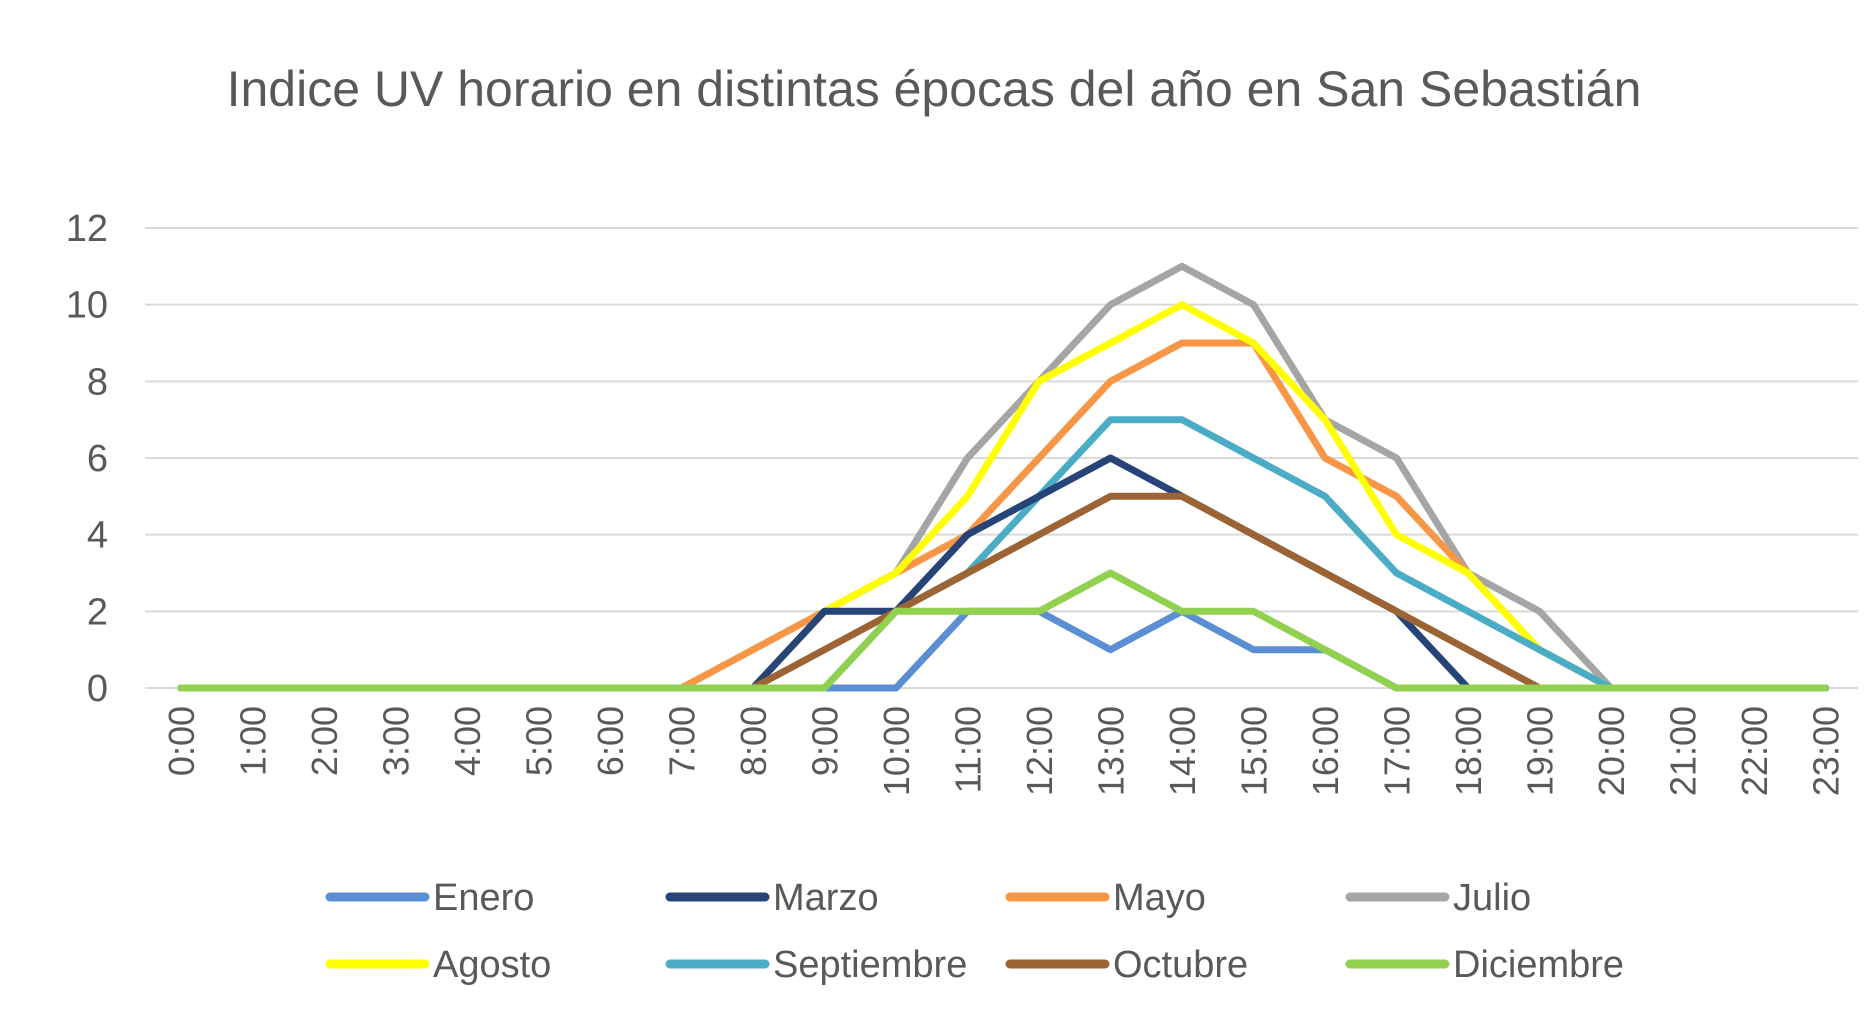  Describe the element at coordinates (1182, 751) in the screenshot. I see `x-tick-label: 14:00` at that location.